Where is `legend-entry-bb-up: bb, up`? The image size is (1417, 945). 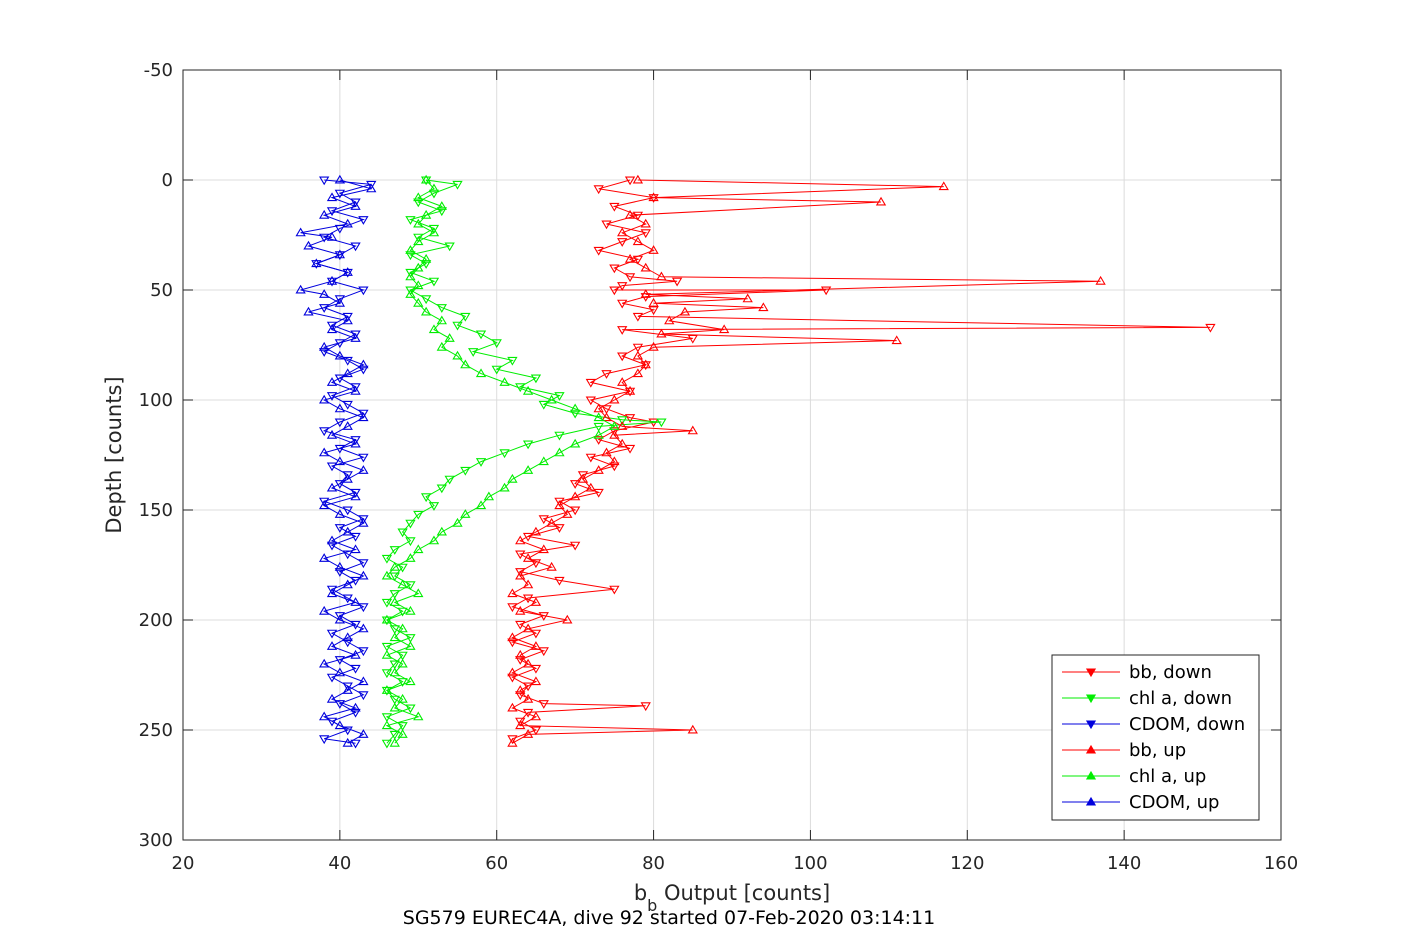 legend-entry-bb-up: bb, up is located at coordinates (1124, 750).